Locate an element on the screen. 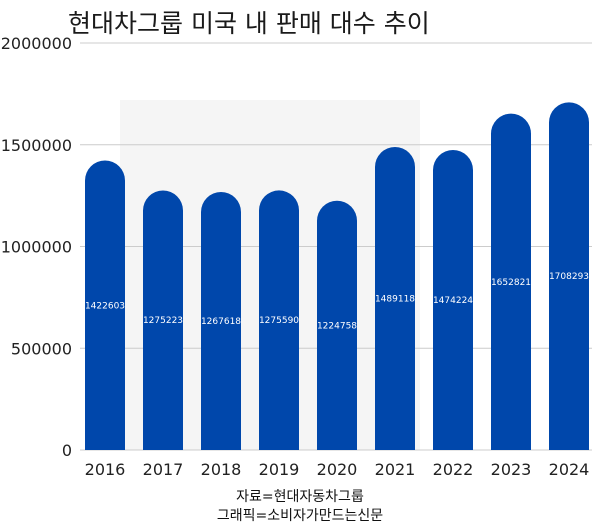 The image size is (600, 526). bar-value-label: 1422603 is located at coordinates (105, 306).